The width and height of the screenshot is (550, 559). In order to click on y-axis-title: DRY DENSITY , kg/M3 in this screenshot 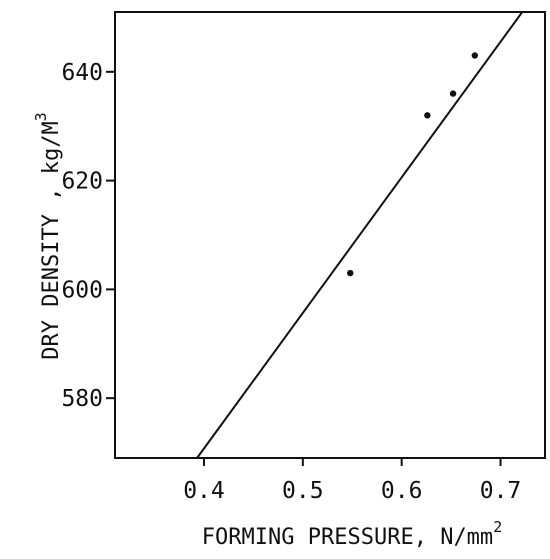, I will do `click(48, 235)`.